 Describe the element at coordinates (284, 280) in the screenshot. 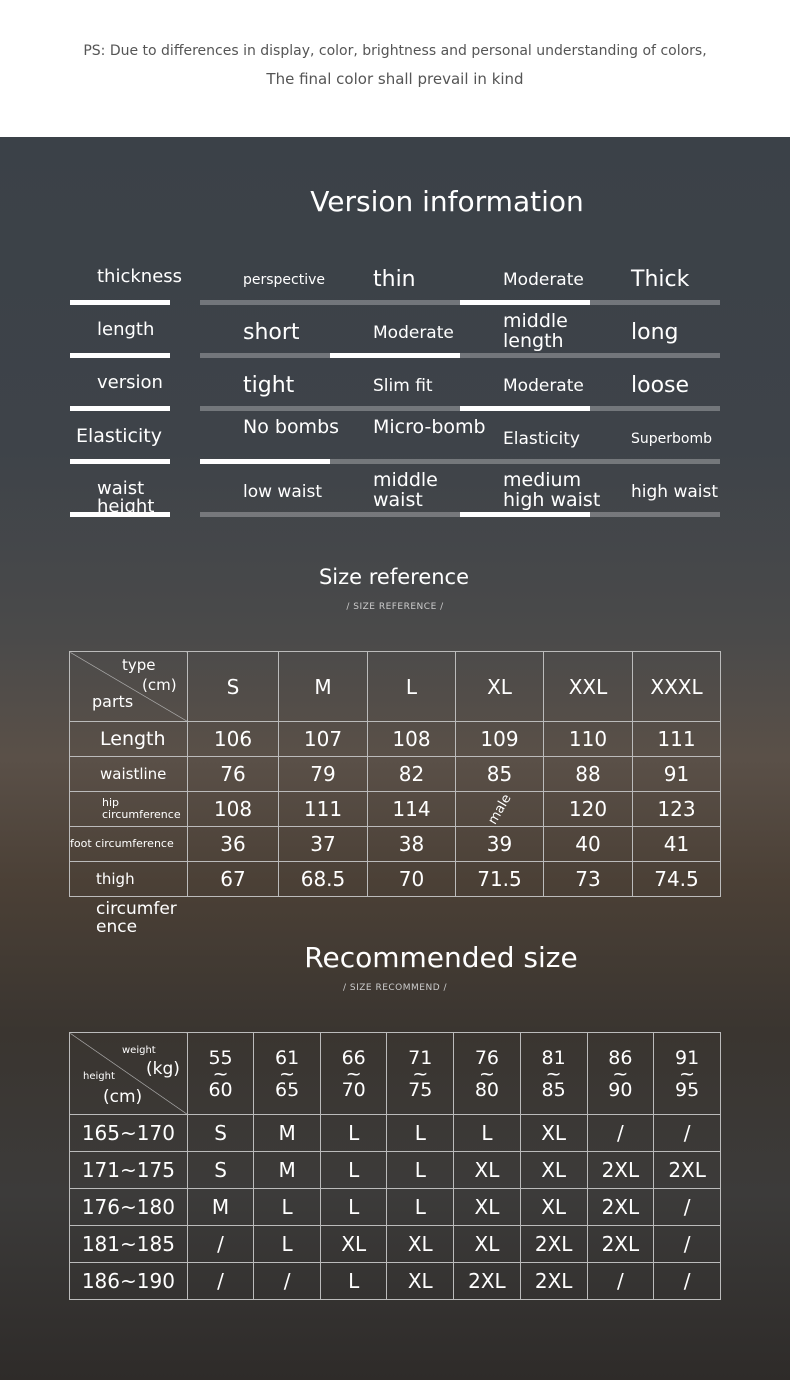

I see `scale-option: perspective` at that location.